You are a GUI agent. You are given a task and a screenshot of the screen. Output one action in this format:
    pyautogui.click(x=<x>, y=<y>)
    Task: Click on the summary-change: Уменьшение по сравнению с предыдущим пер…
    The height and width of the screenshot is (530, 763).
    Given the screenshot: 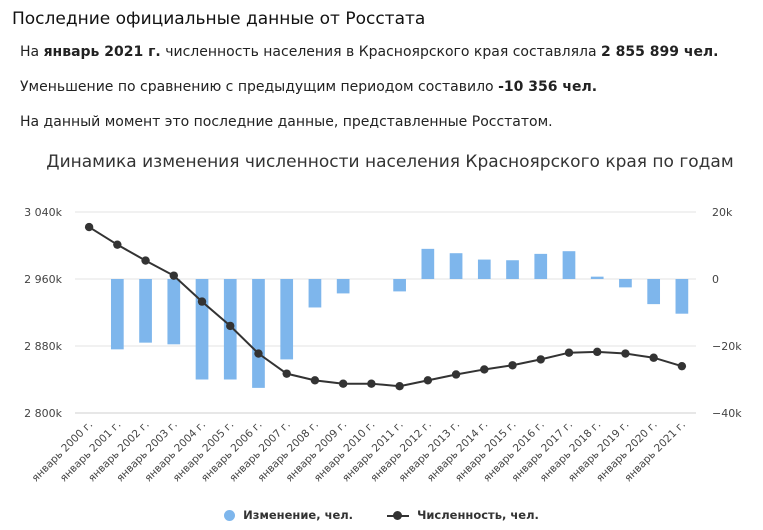 What is the action you would take?
    pyautogui.click(x=308, y=87)
    